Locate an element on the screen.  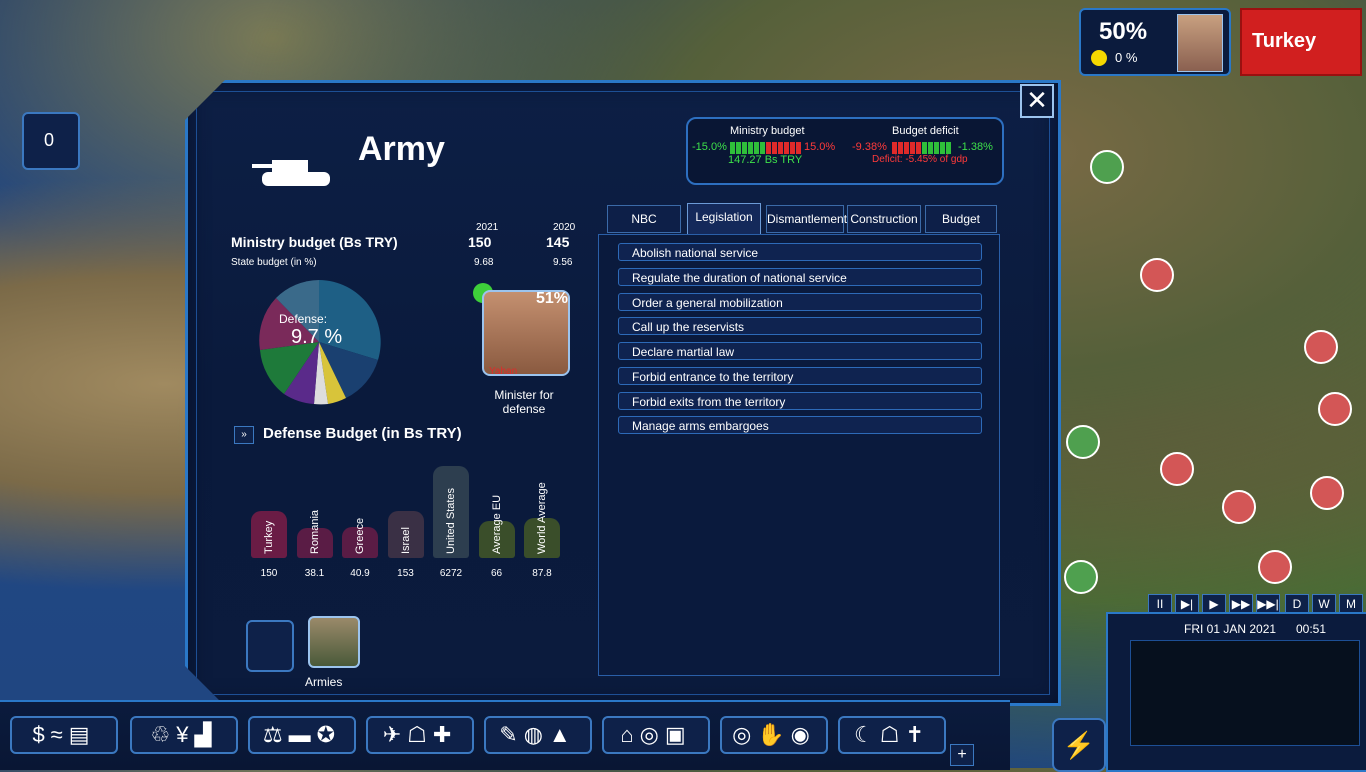
ministry-budget-value: 147.27 Bs TRY is located at coordinates (765, 160).